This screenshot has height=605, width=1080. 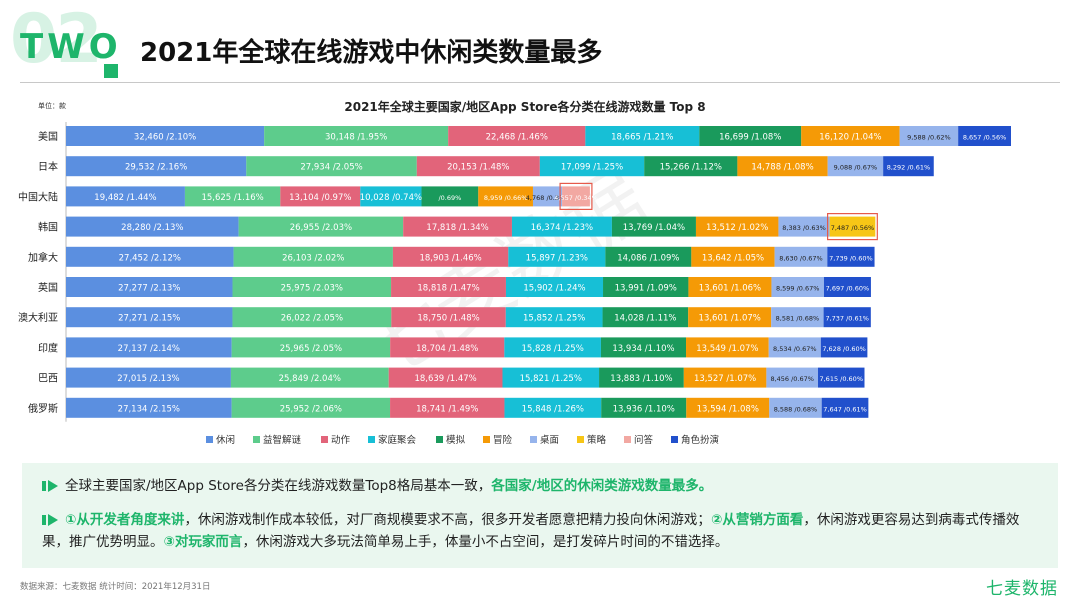 I want to click on data-label: 13,549 /1.07%, so click(x=727, y=349).